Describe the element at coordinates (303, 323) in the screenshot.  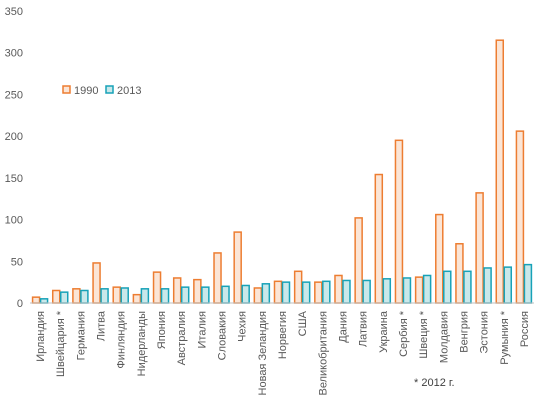
I see `x-tick-label: США` at that location.